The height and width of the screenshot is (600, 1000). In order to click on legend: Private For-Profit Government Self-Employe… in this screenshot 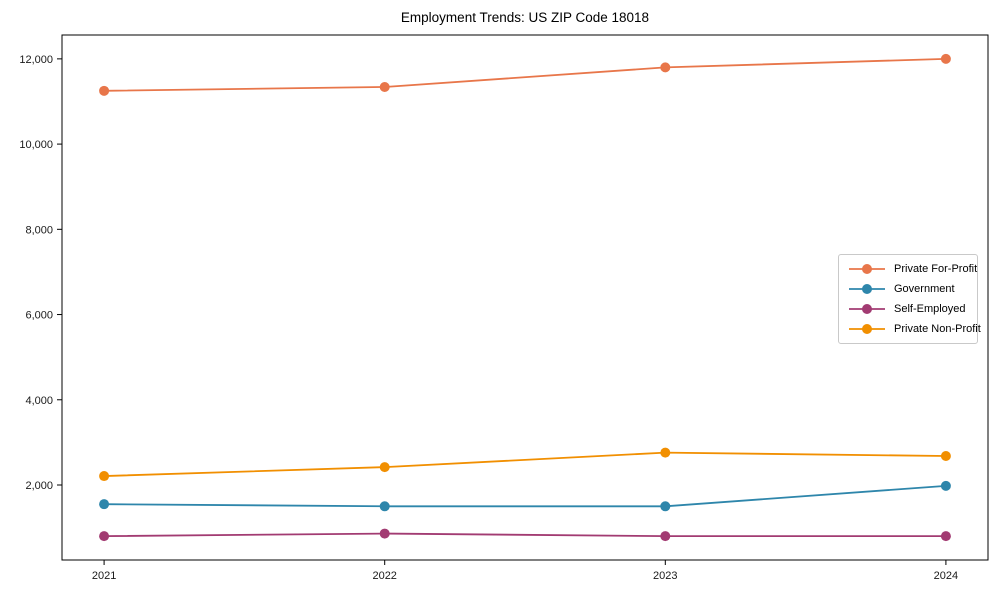, I will do `click(909, 299)`.